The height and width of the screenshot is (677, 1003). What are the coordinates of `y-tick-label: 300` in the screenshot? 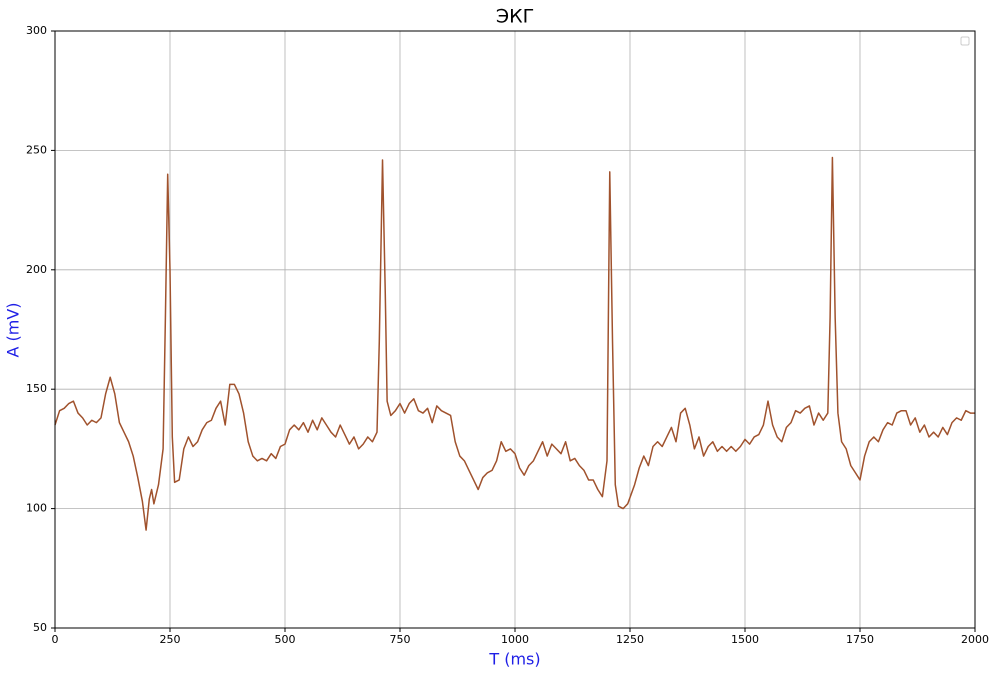 It's located at (36, 30).